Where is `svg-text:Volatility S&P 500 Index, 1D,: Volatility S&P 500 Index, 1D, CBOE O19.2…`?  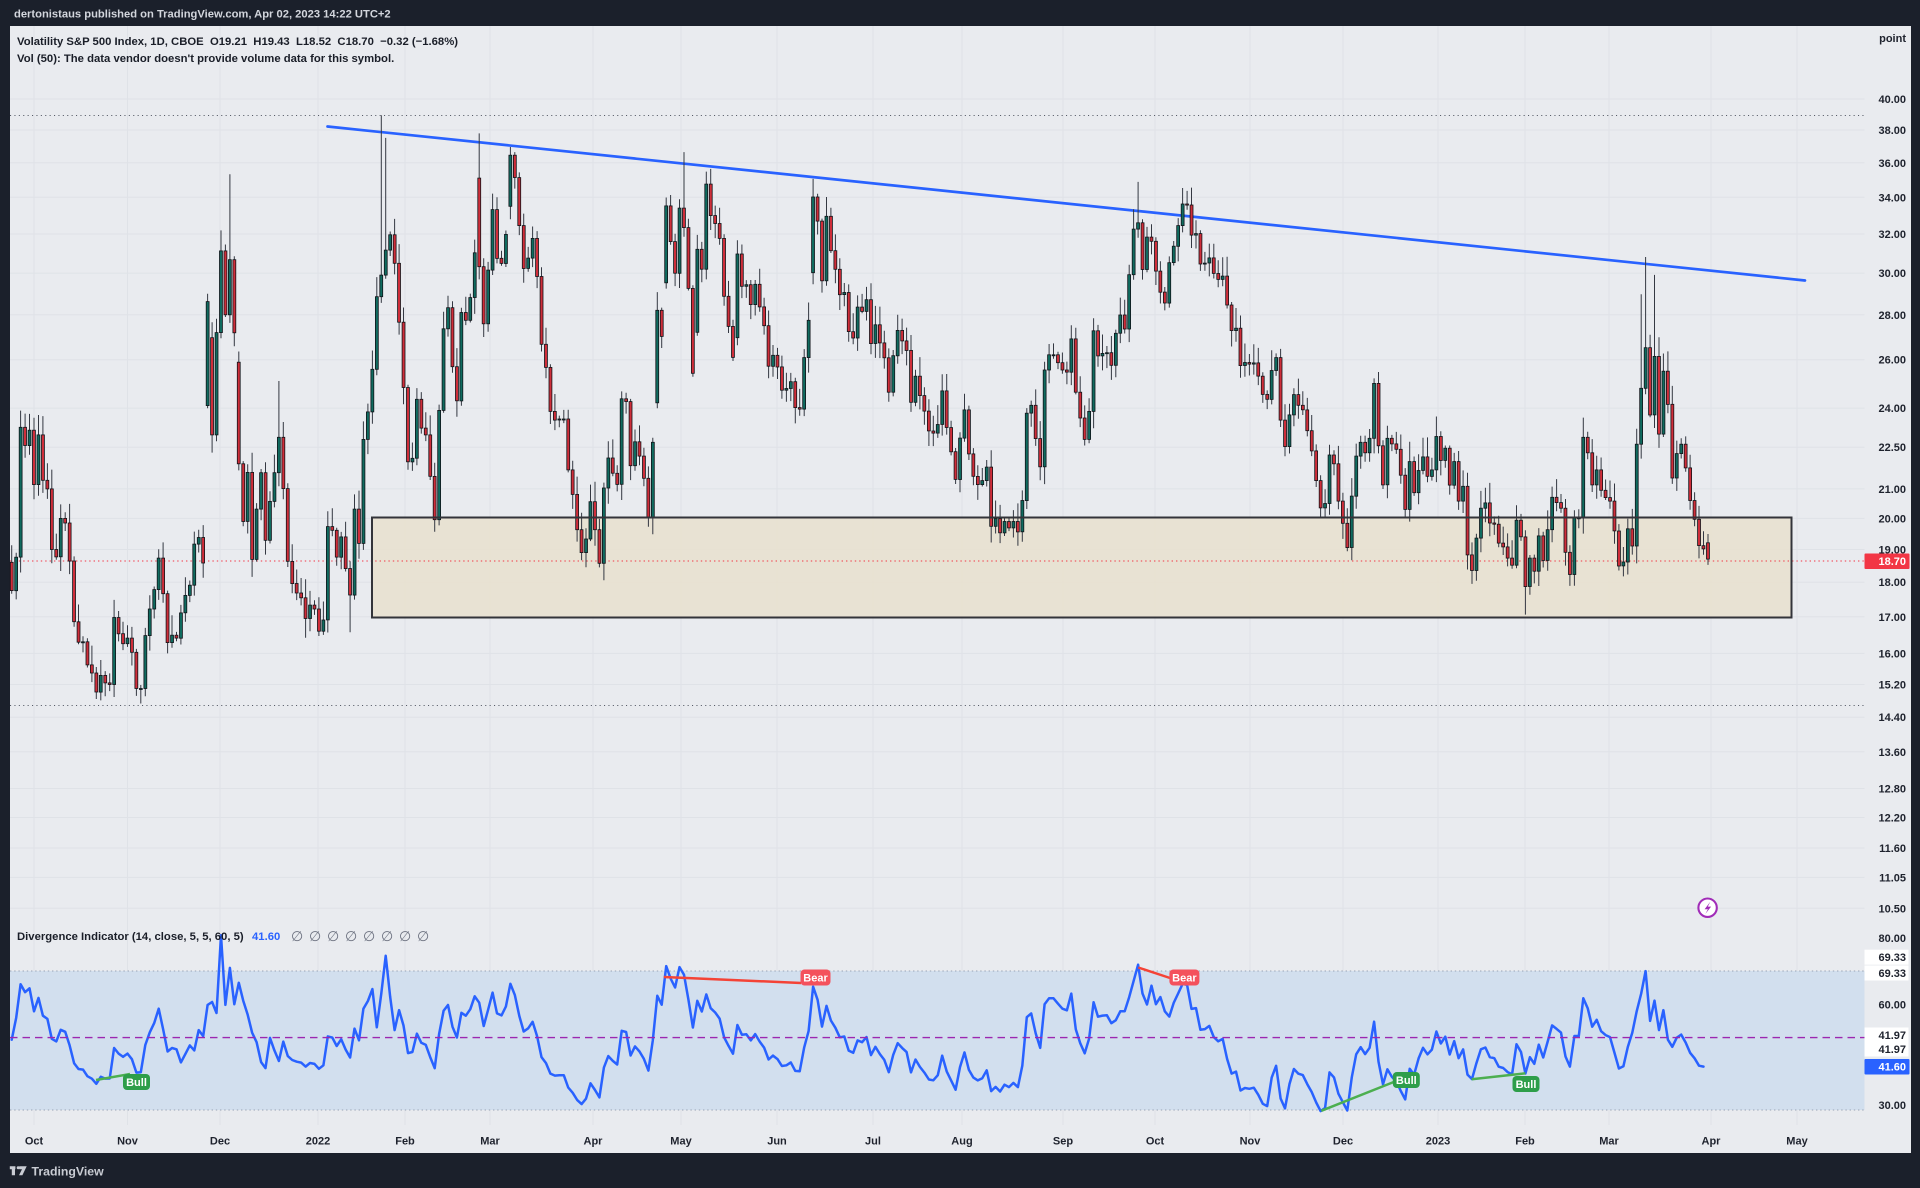
svg-text:Volatility S&P 500 Index, 1D,: Volatility S&P 500 Index, 1D, CBOE O19.2… is located at coordinates (237, 42).